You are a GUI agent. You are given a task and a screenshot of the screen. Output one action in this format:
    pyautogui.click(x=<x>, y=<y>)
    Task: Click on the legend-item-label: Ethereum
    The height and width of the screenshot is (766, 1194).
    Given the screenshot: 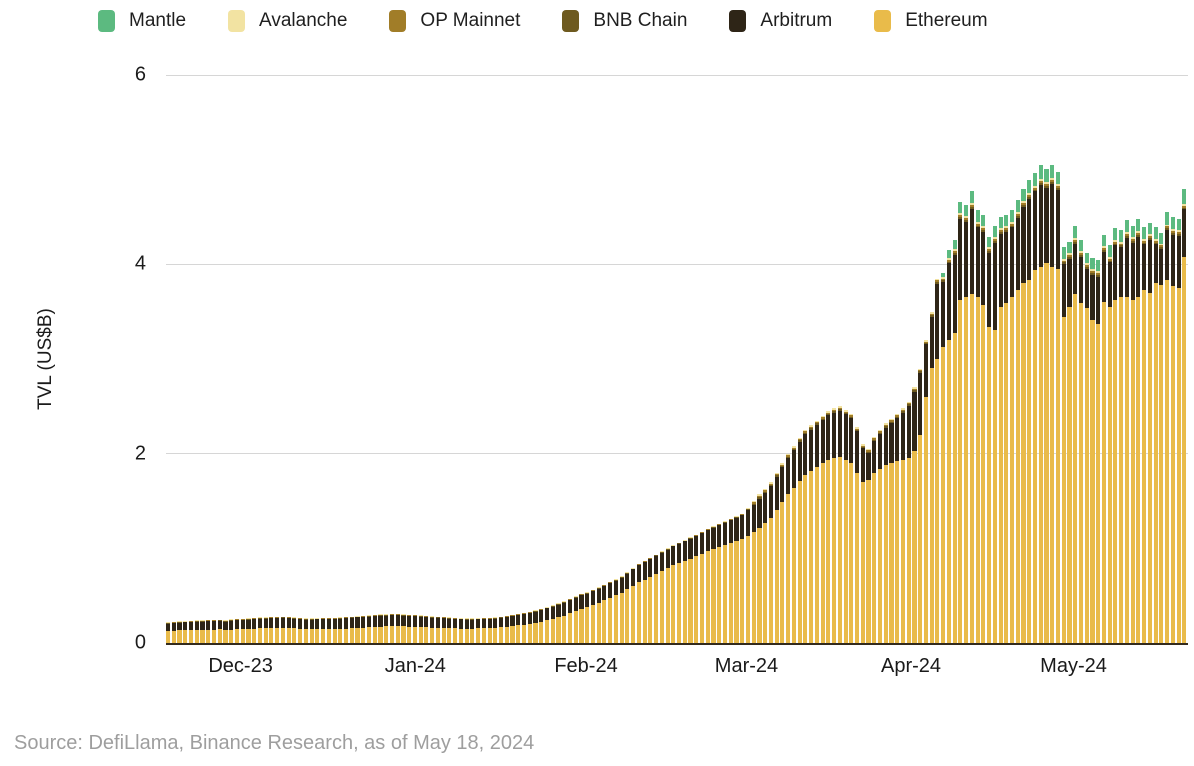 What is the action you would take?
    pyautogui.click(x=946, y=20)
    